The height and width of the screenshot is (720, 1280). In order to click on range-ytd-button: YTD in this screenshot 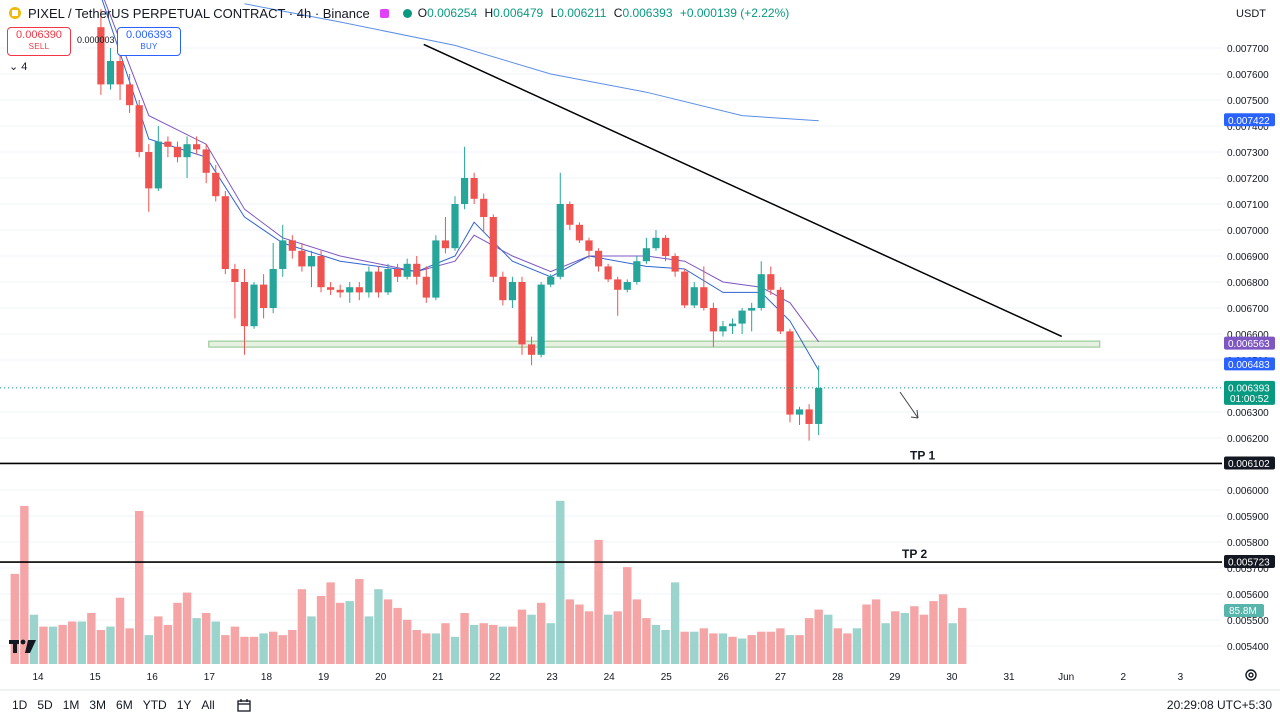, I will do `click(154, 705)`.